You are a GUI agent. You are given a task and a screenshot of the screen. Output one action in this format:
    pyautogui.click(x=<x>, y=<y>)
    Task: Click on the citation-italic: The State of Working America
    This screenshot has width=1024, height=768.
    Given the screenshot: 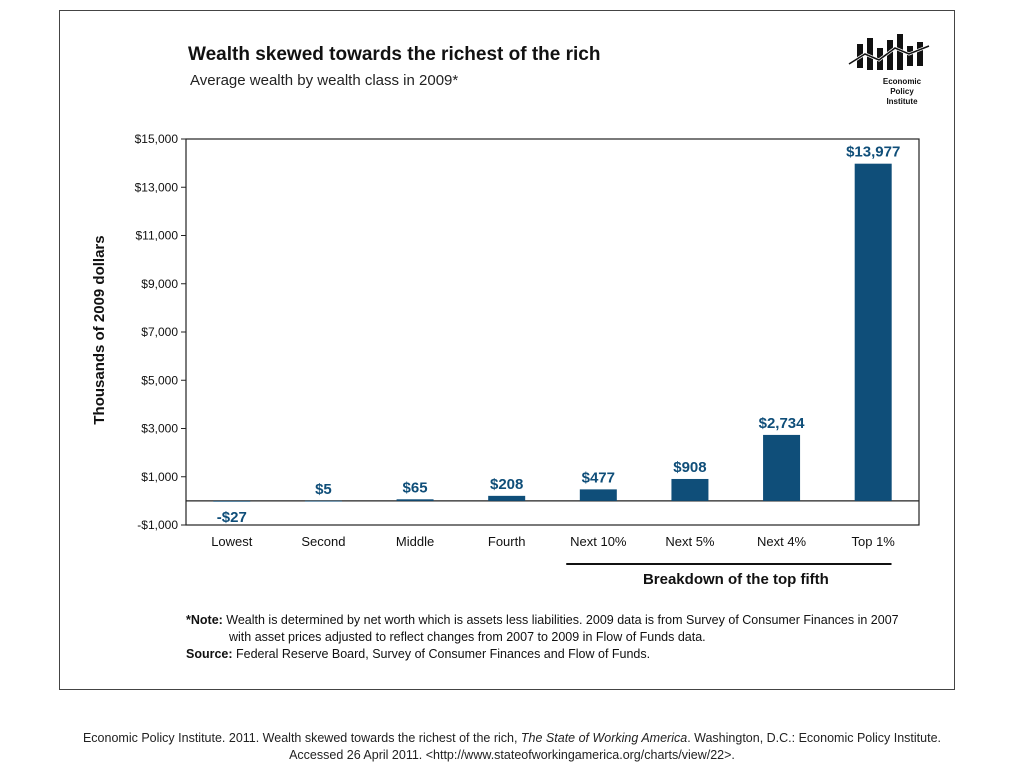 What is the action you would take?
    pyautogui.click(x=604, y=738)
    